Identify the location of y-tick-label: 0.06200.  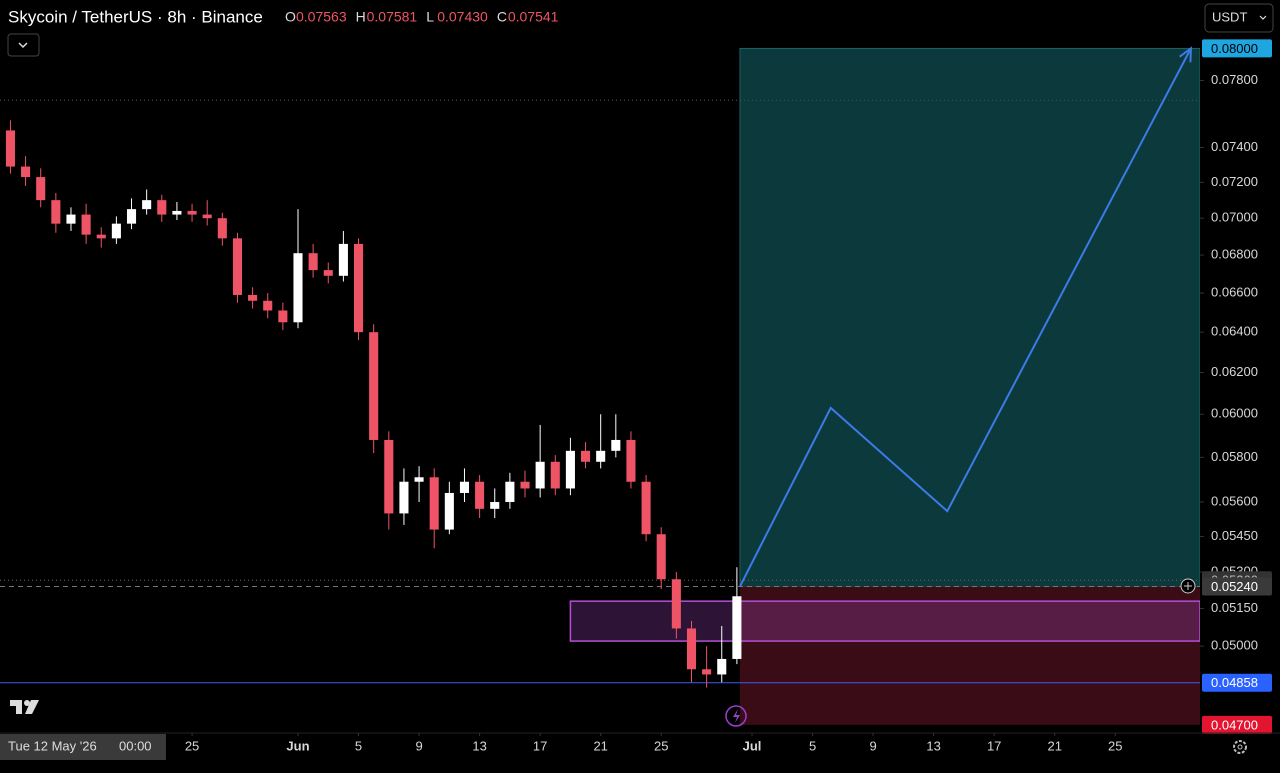
(1234, 371).